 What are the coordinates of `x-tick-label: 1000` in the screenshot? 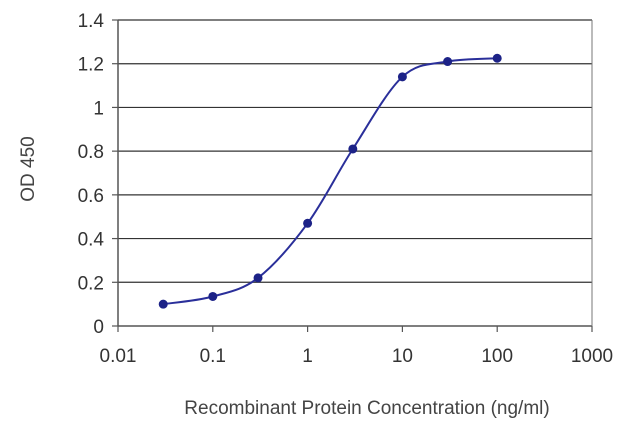 It's located at (592, 356).